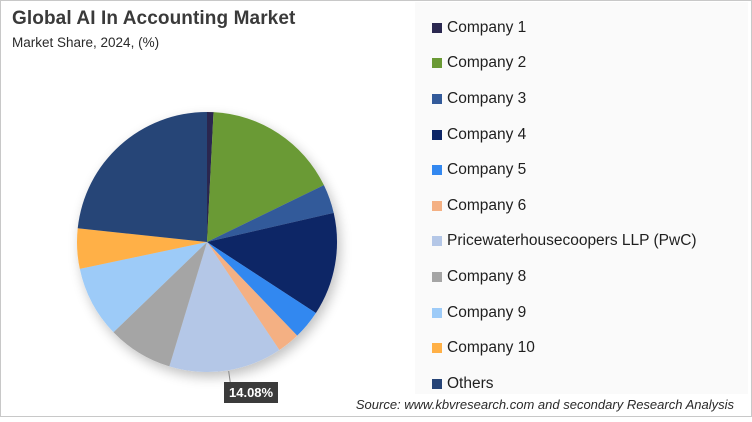 This screenshot has height=422, width=752. What do you see at coordinates (487, 170) in the screenshot?
I see `legend-label: Company 5` at bounding box center [487, 170].